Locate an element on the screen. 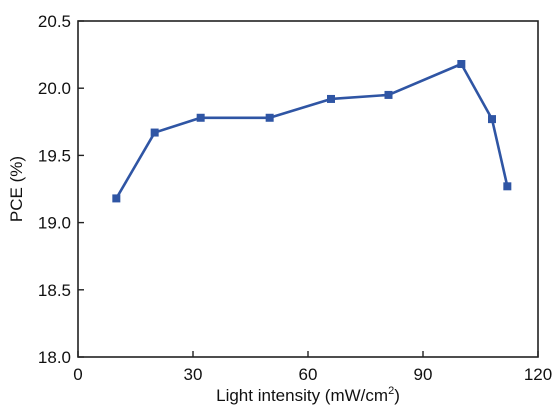  y-tick-label: 19.0 is located at coordinates (54, 223).